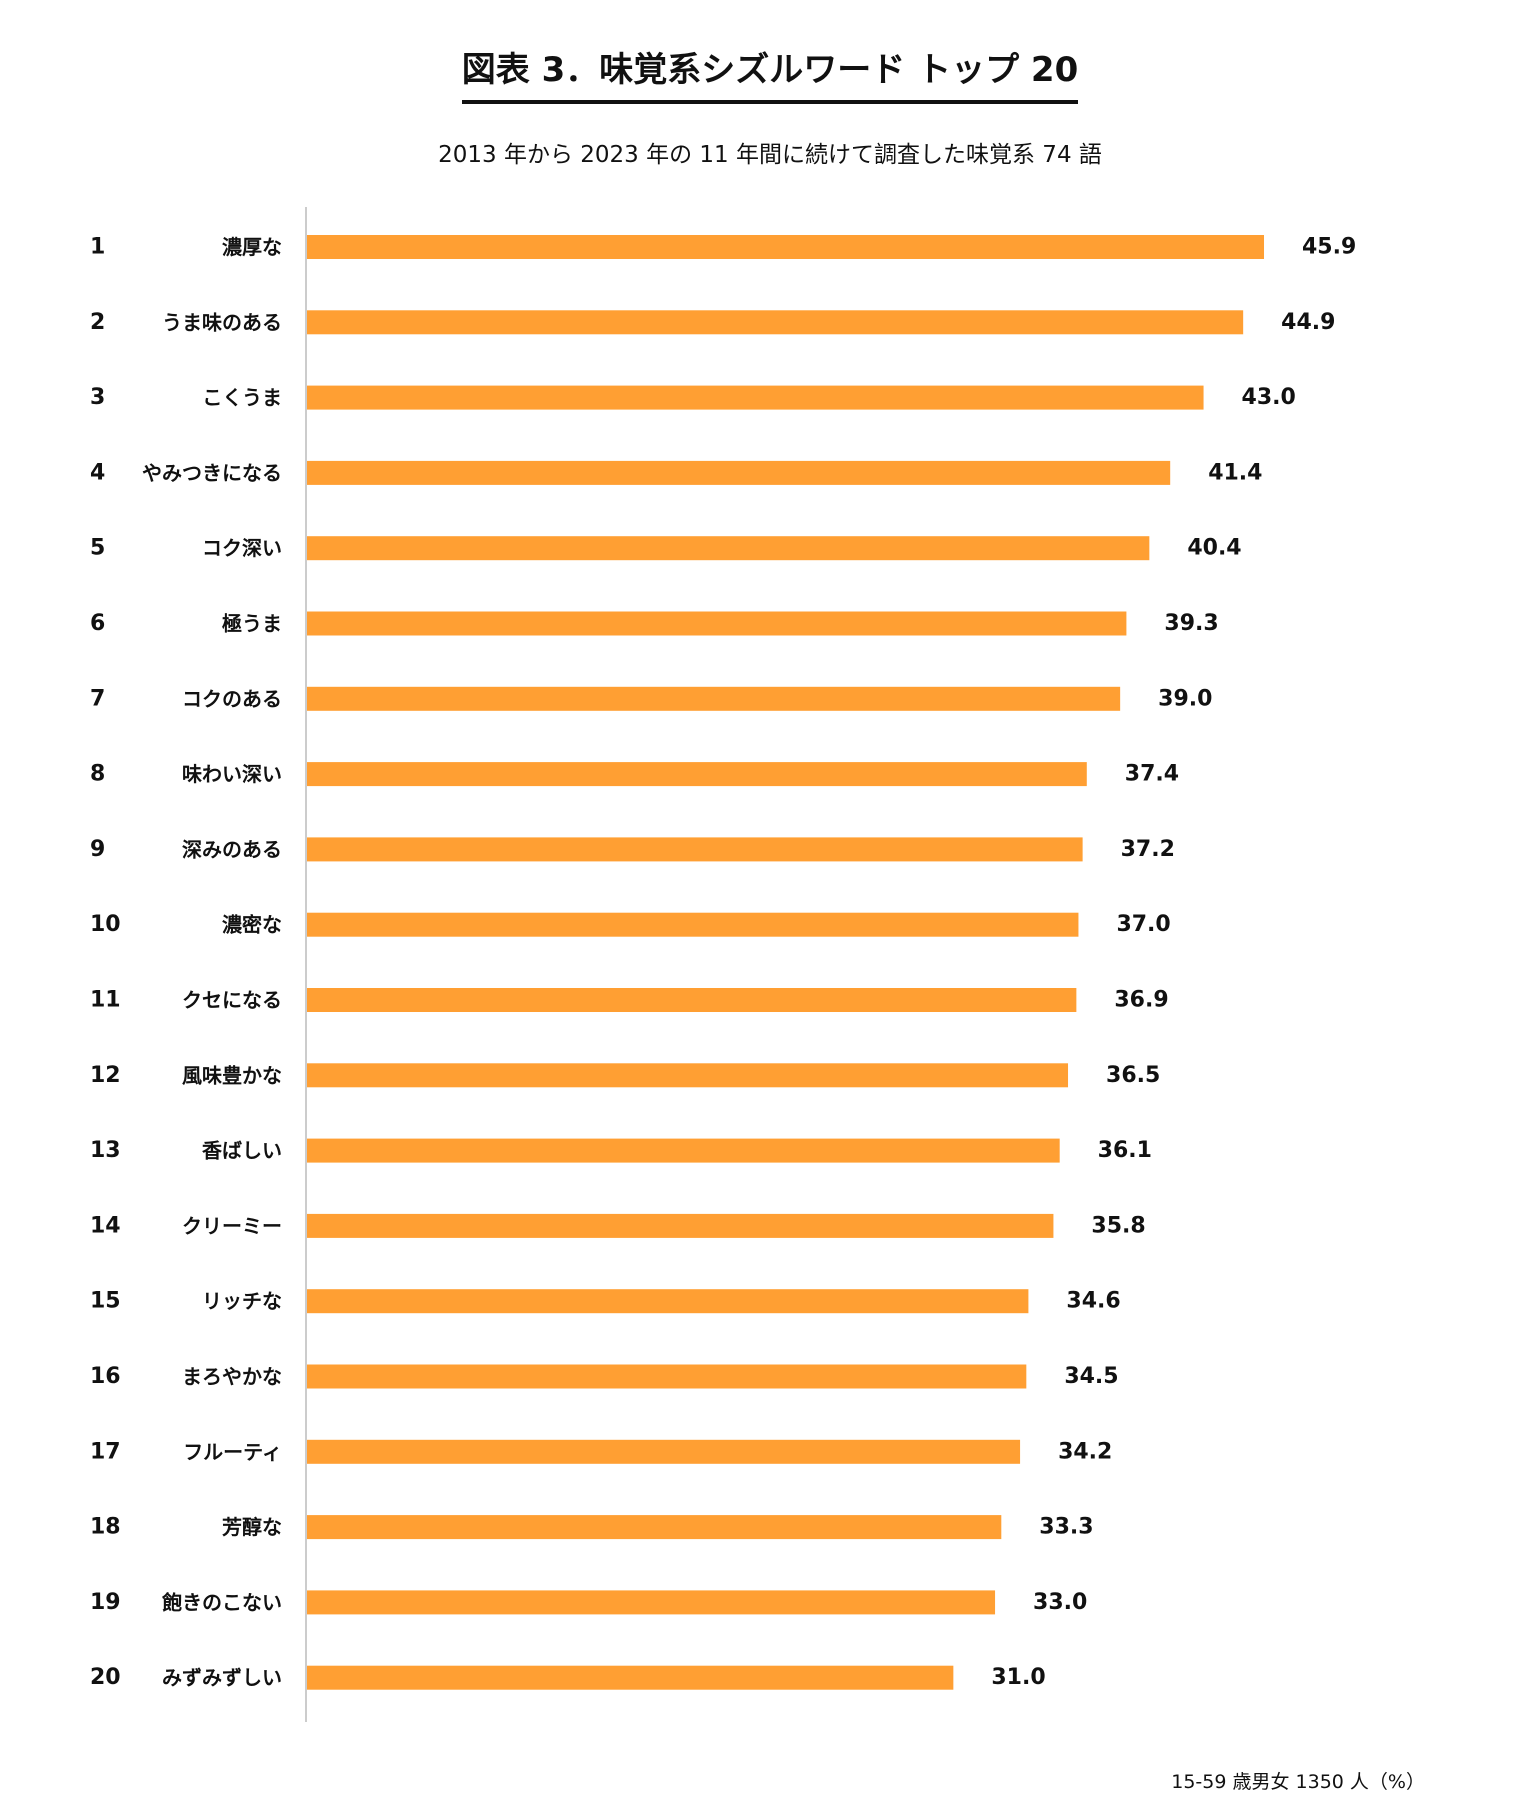 This screenshot has height=1810, width=1540. Describe the element at coordinates (97, 548) in the screenshot. I see `rank-label: 5` at that location.